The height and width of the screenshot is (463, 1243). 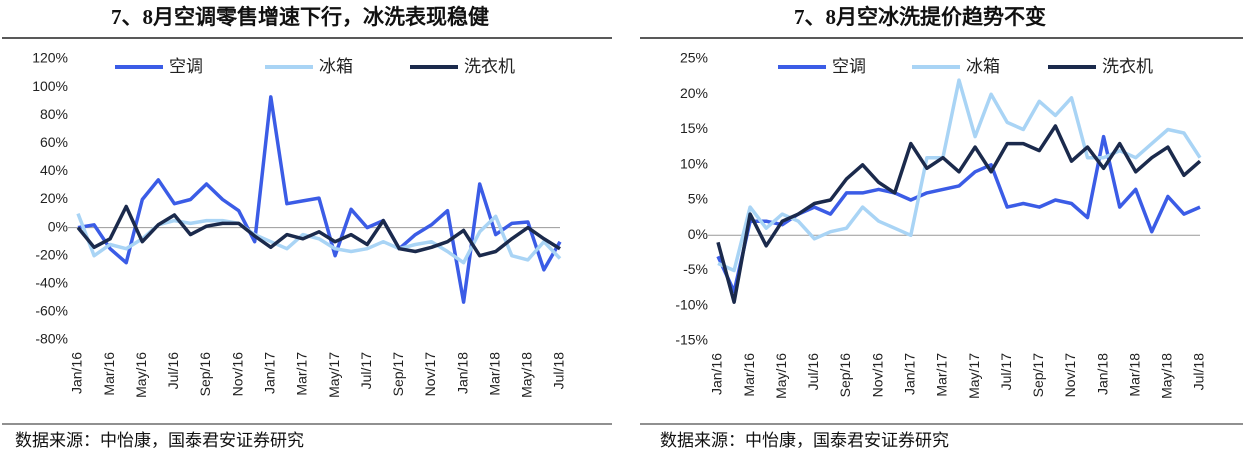 What do you see at coordinates (51, 254) in the screenshot?
I see `y-tick-label: -20%` at bounding box center [51, 254].